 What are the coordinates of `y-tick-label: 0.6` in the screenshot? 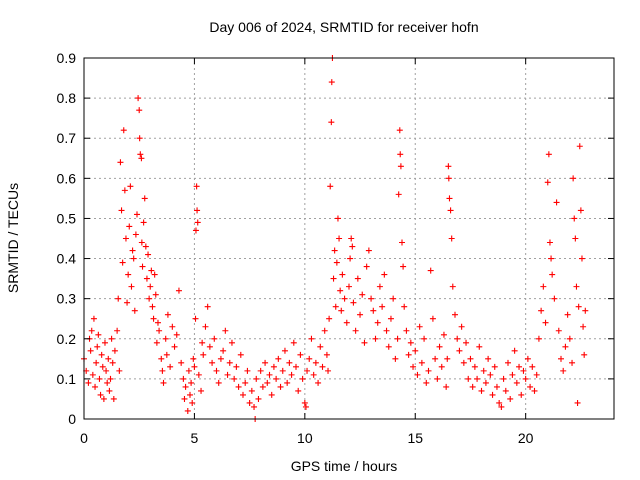 It's located at (67, 178).